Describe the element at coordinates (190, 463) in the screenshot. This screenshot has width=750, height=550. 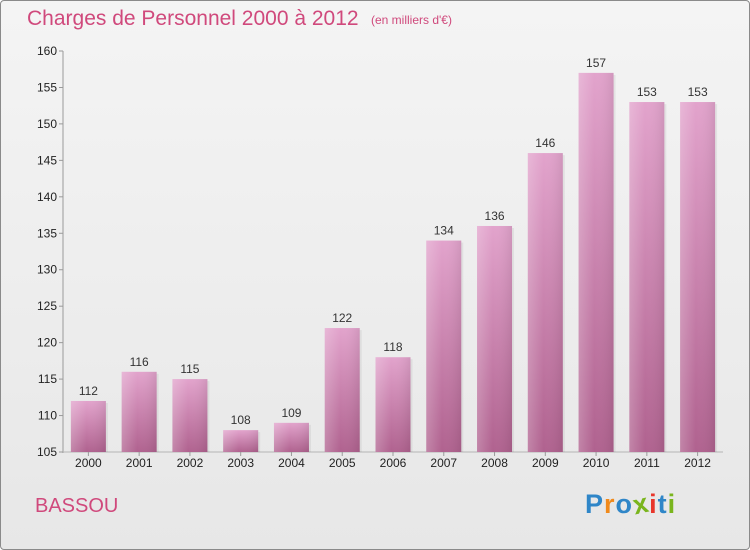
I see `x-tick-label: 2002` at that location.